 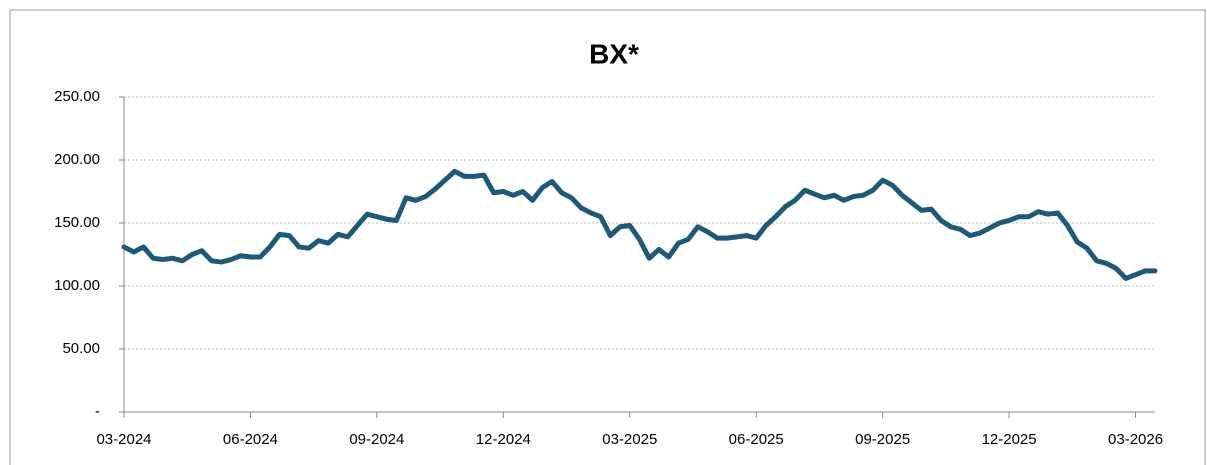 What do you see at coordinates (882, 439) in the screenshot?
I see `x-tick-label: 09-2025` at bounding box center [882, 439].